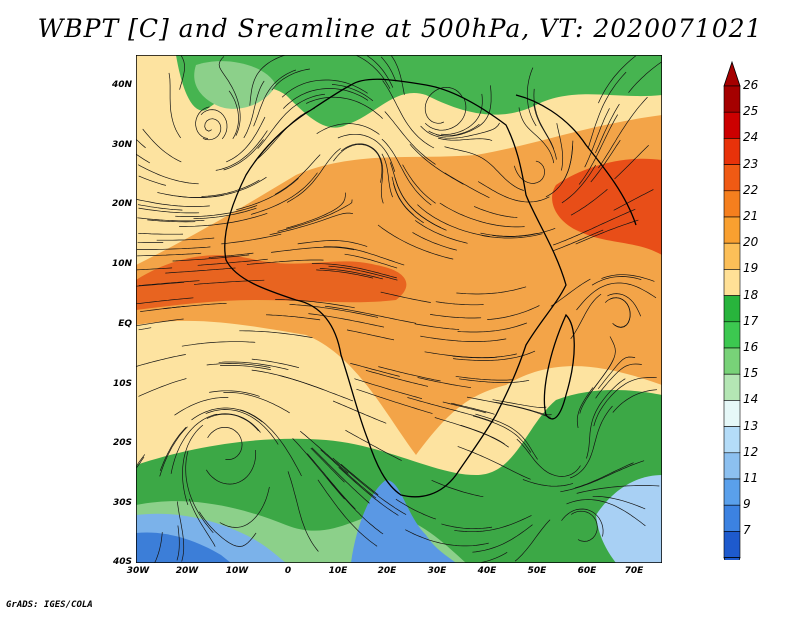 Image resolution: width=800 pixels, height=618 pixels. What do you see at coordinates (271, 282) in the screenshot?
I see `field-red-west` at bounding box center [271, 282].